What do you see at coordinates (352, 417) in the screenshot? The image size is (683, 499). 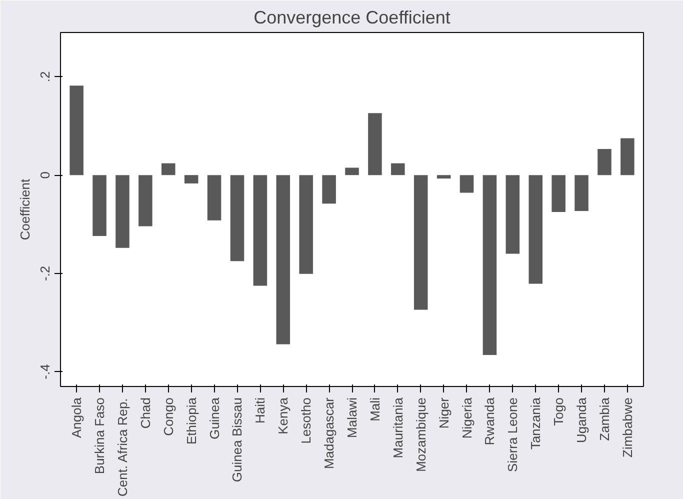 I see `x-tick-label: Malawi` at bounding box center [352, 417].